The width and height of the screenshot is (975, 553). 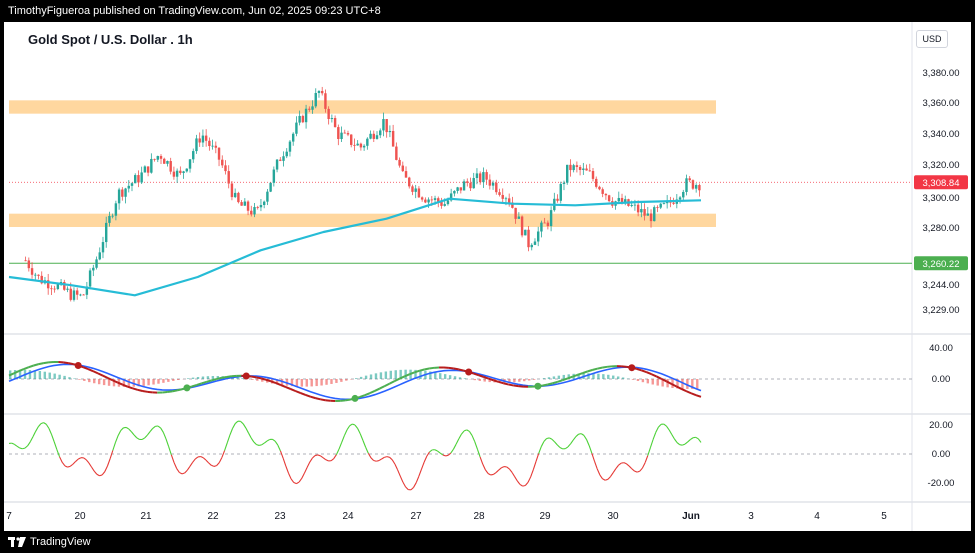 I want to click on price-tick-label: 3,320.00, so click(x=941, y=165).